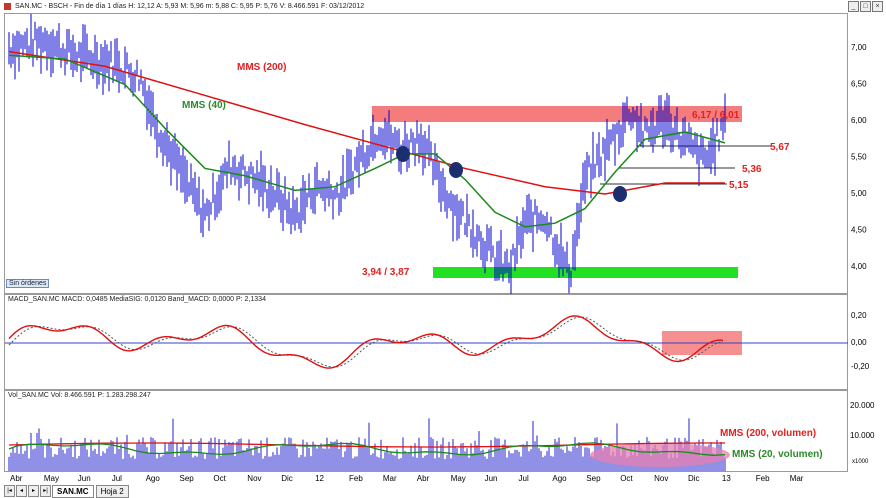 This screenshot has height=498, width=886. I want to click on volume-chart: MMS (200, volumen) MMS (20, volumen), so click(415, 444).